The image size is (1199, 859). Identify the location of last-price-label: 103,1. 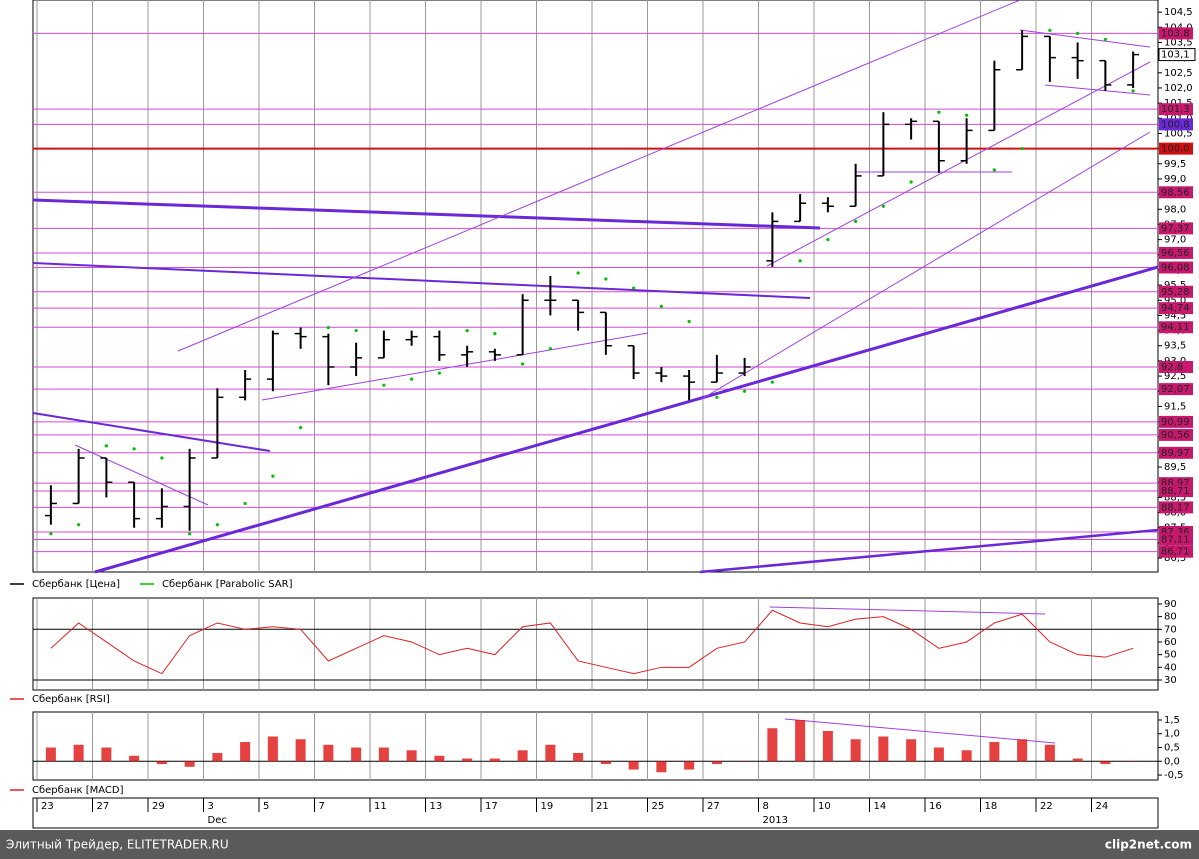
(1175, 55).